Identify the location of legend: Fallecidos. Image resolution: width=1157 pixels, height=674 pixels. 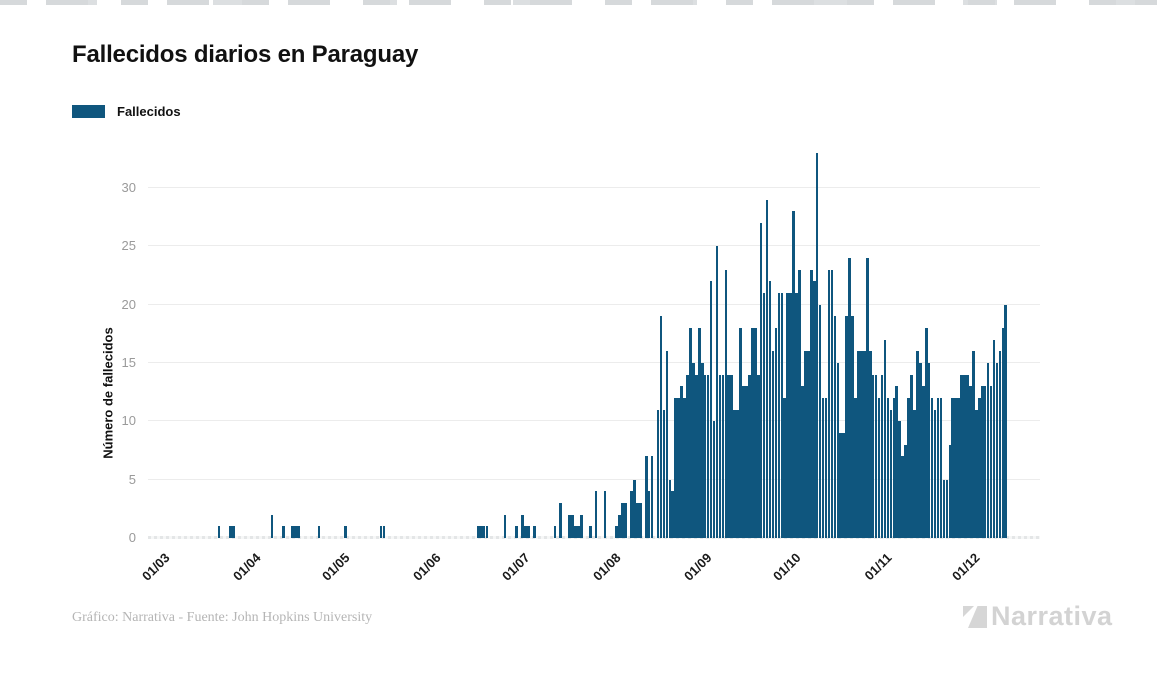
(126, 111).